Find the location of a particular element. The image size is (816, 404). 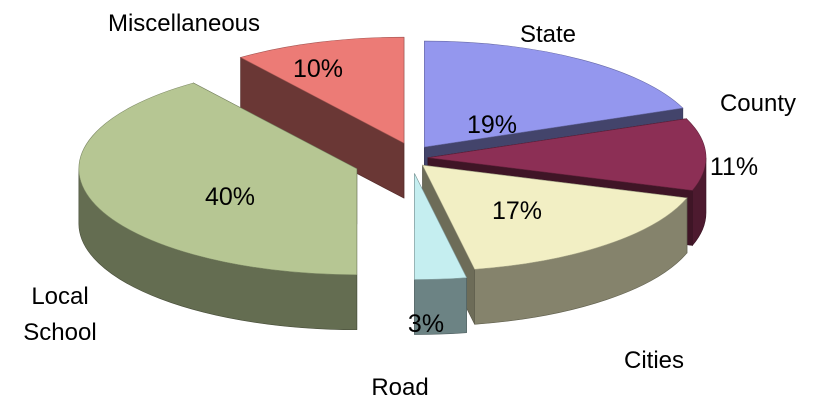

slice-miscellaneous-top is located at coordinates (322, 90).